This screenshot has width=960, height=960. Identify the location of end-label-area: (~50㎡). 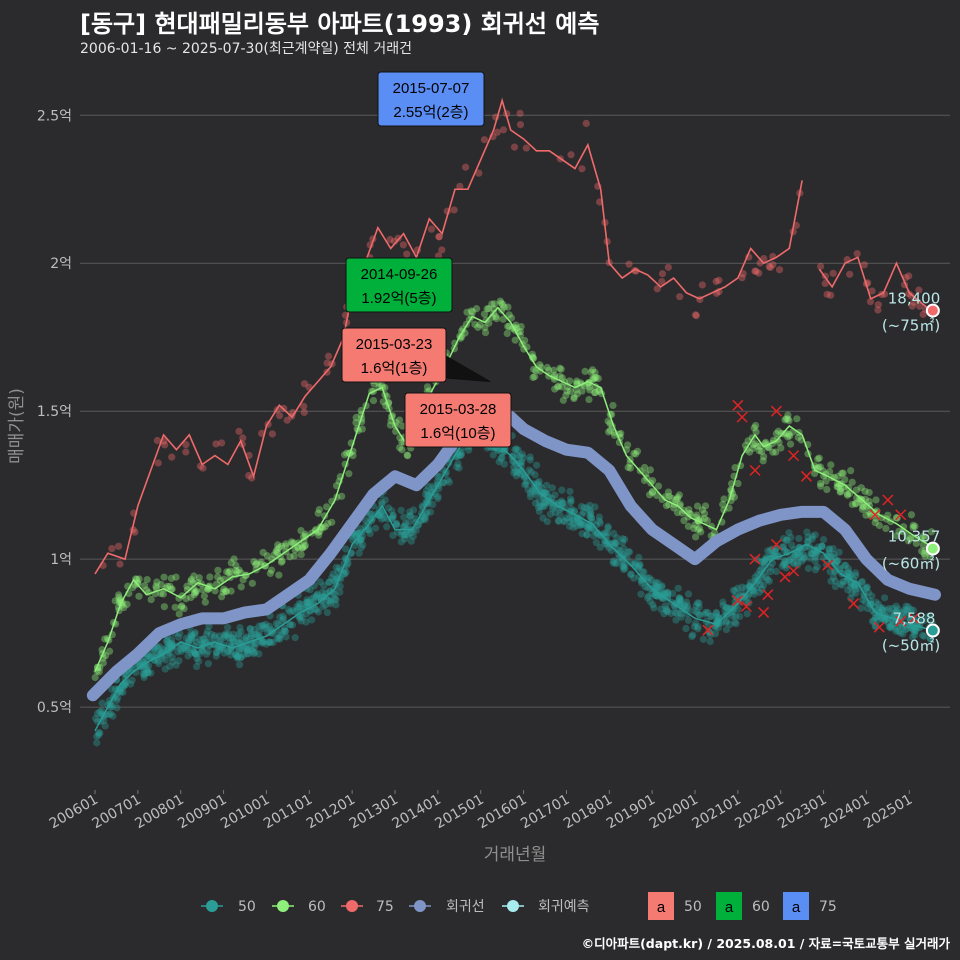
(911, 646).